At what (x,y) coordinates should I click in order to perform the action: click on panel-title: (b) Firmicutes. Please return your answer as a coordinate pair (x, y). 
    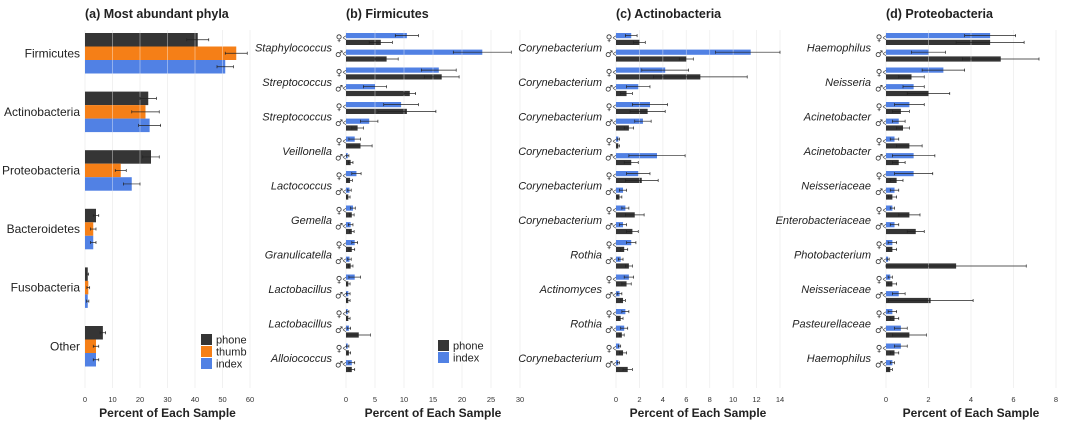
    Looking at the image, I should click on (387, 14).